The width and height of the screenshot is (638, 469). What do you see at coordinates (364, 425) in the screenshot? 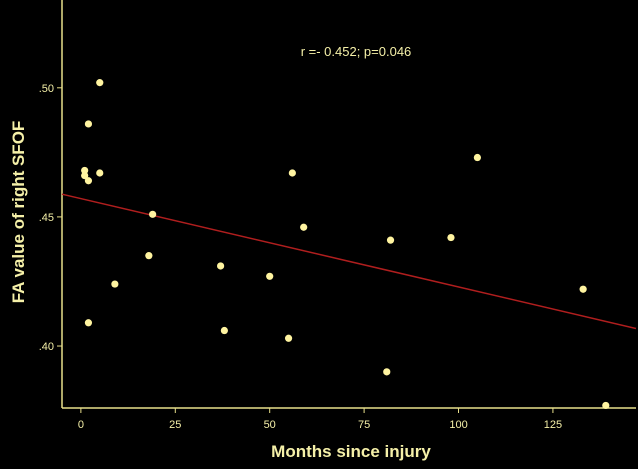
I see `x-tick-label: 75` at bounding box center [364, 425].